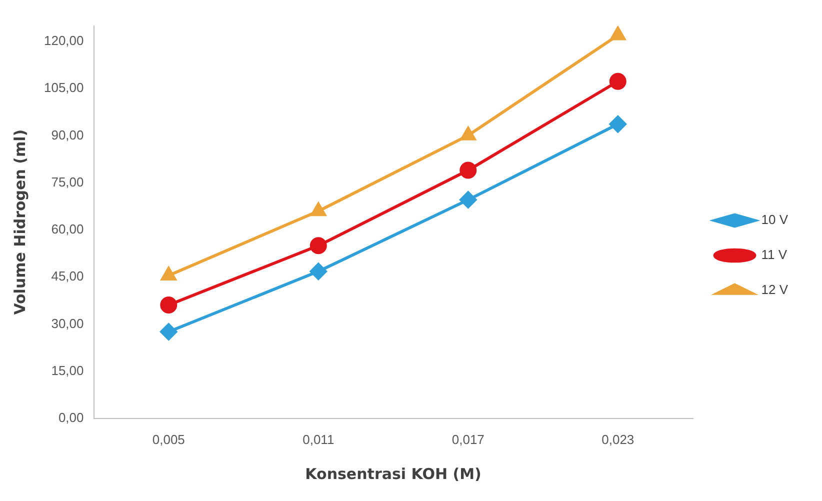  I want to click on y-tick-label: 75,00, so click(67, 182).